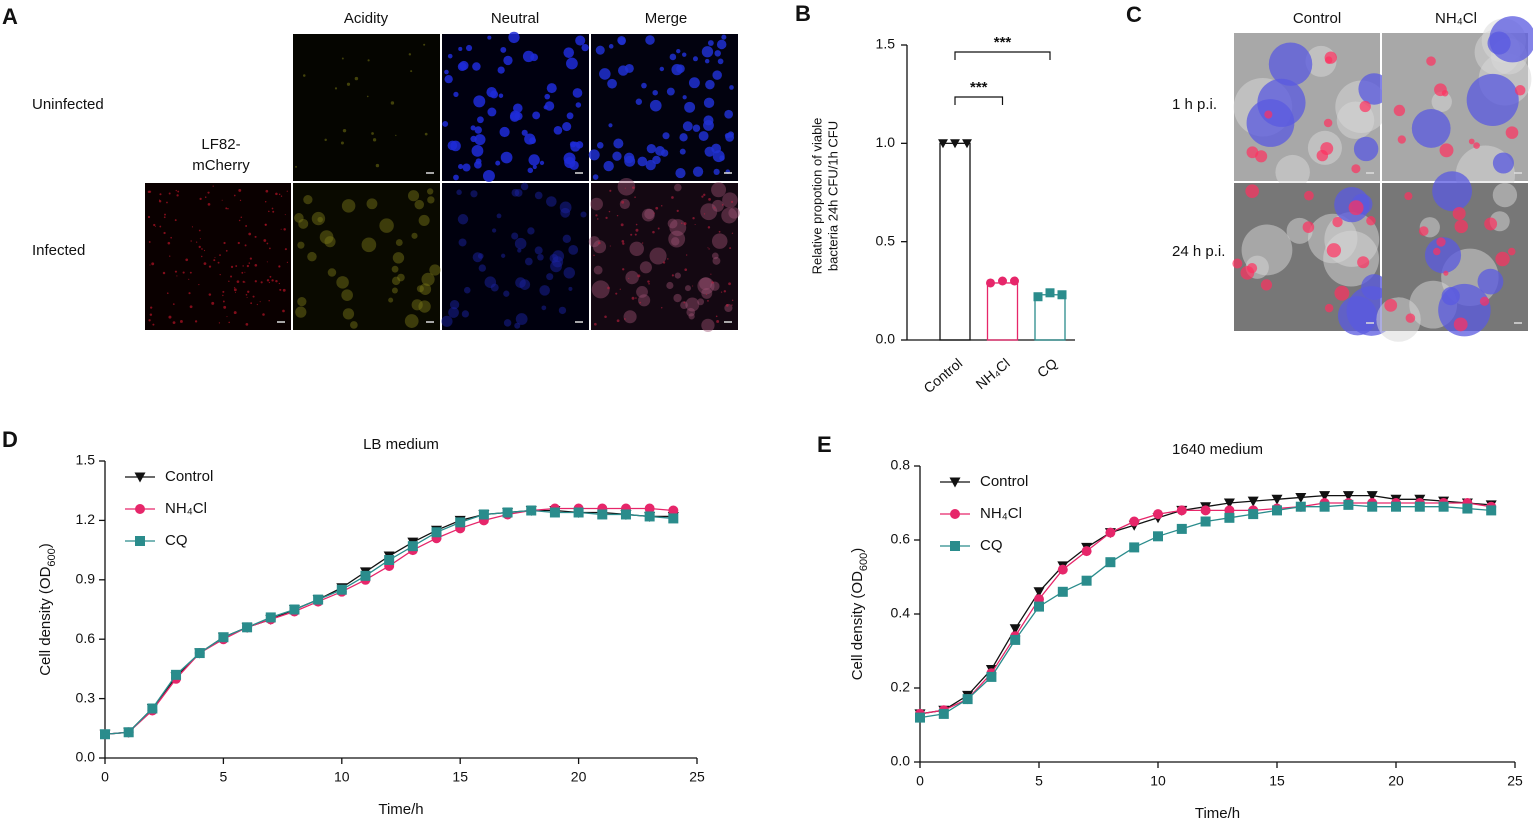  I want to click on y-tick-label: 0.2, so click(901, 687).